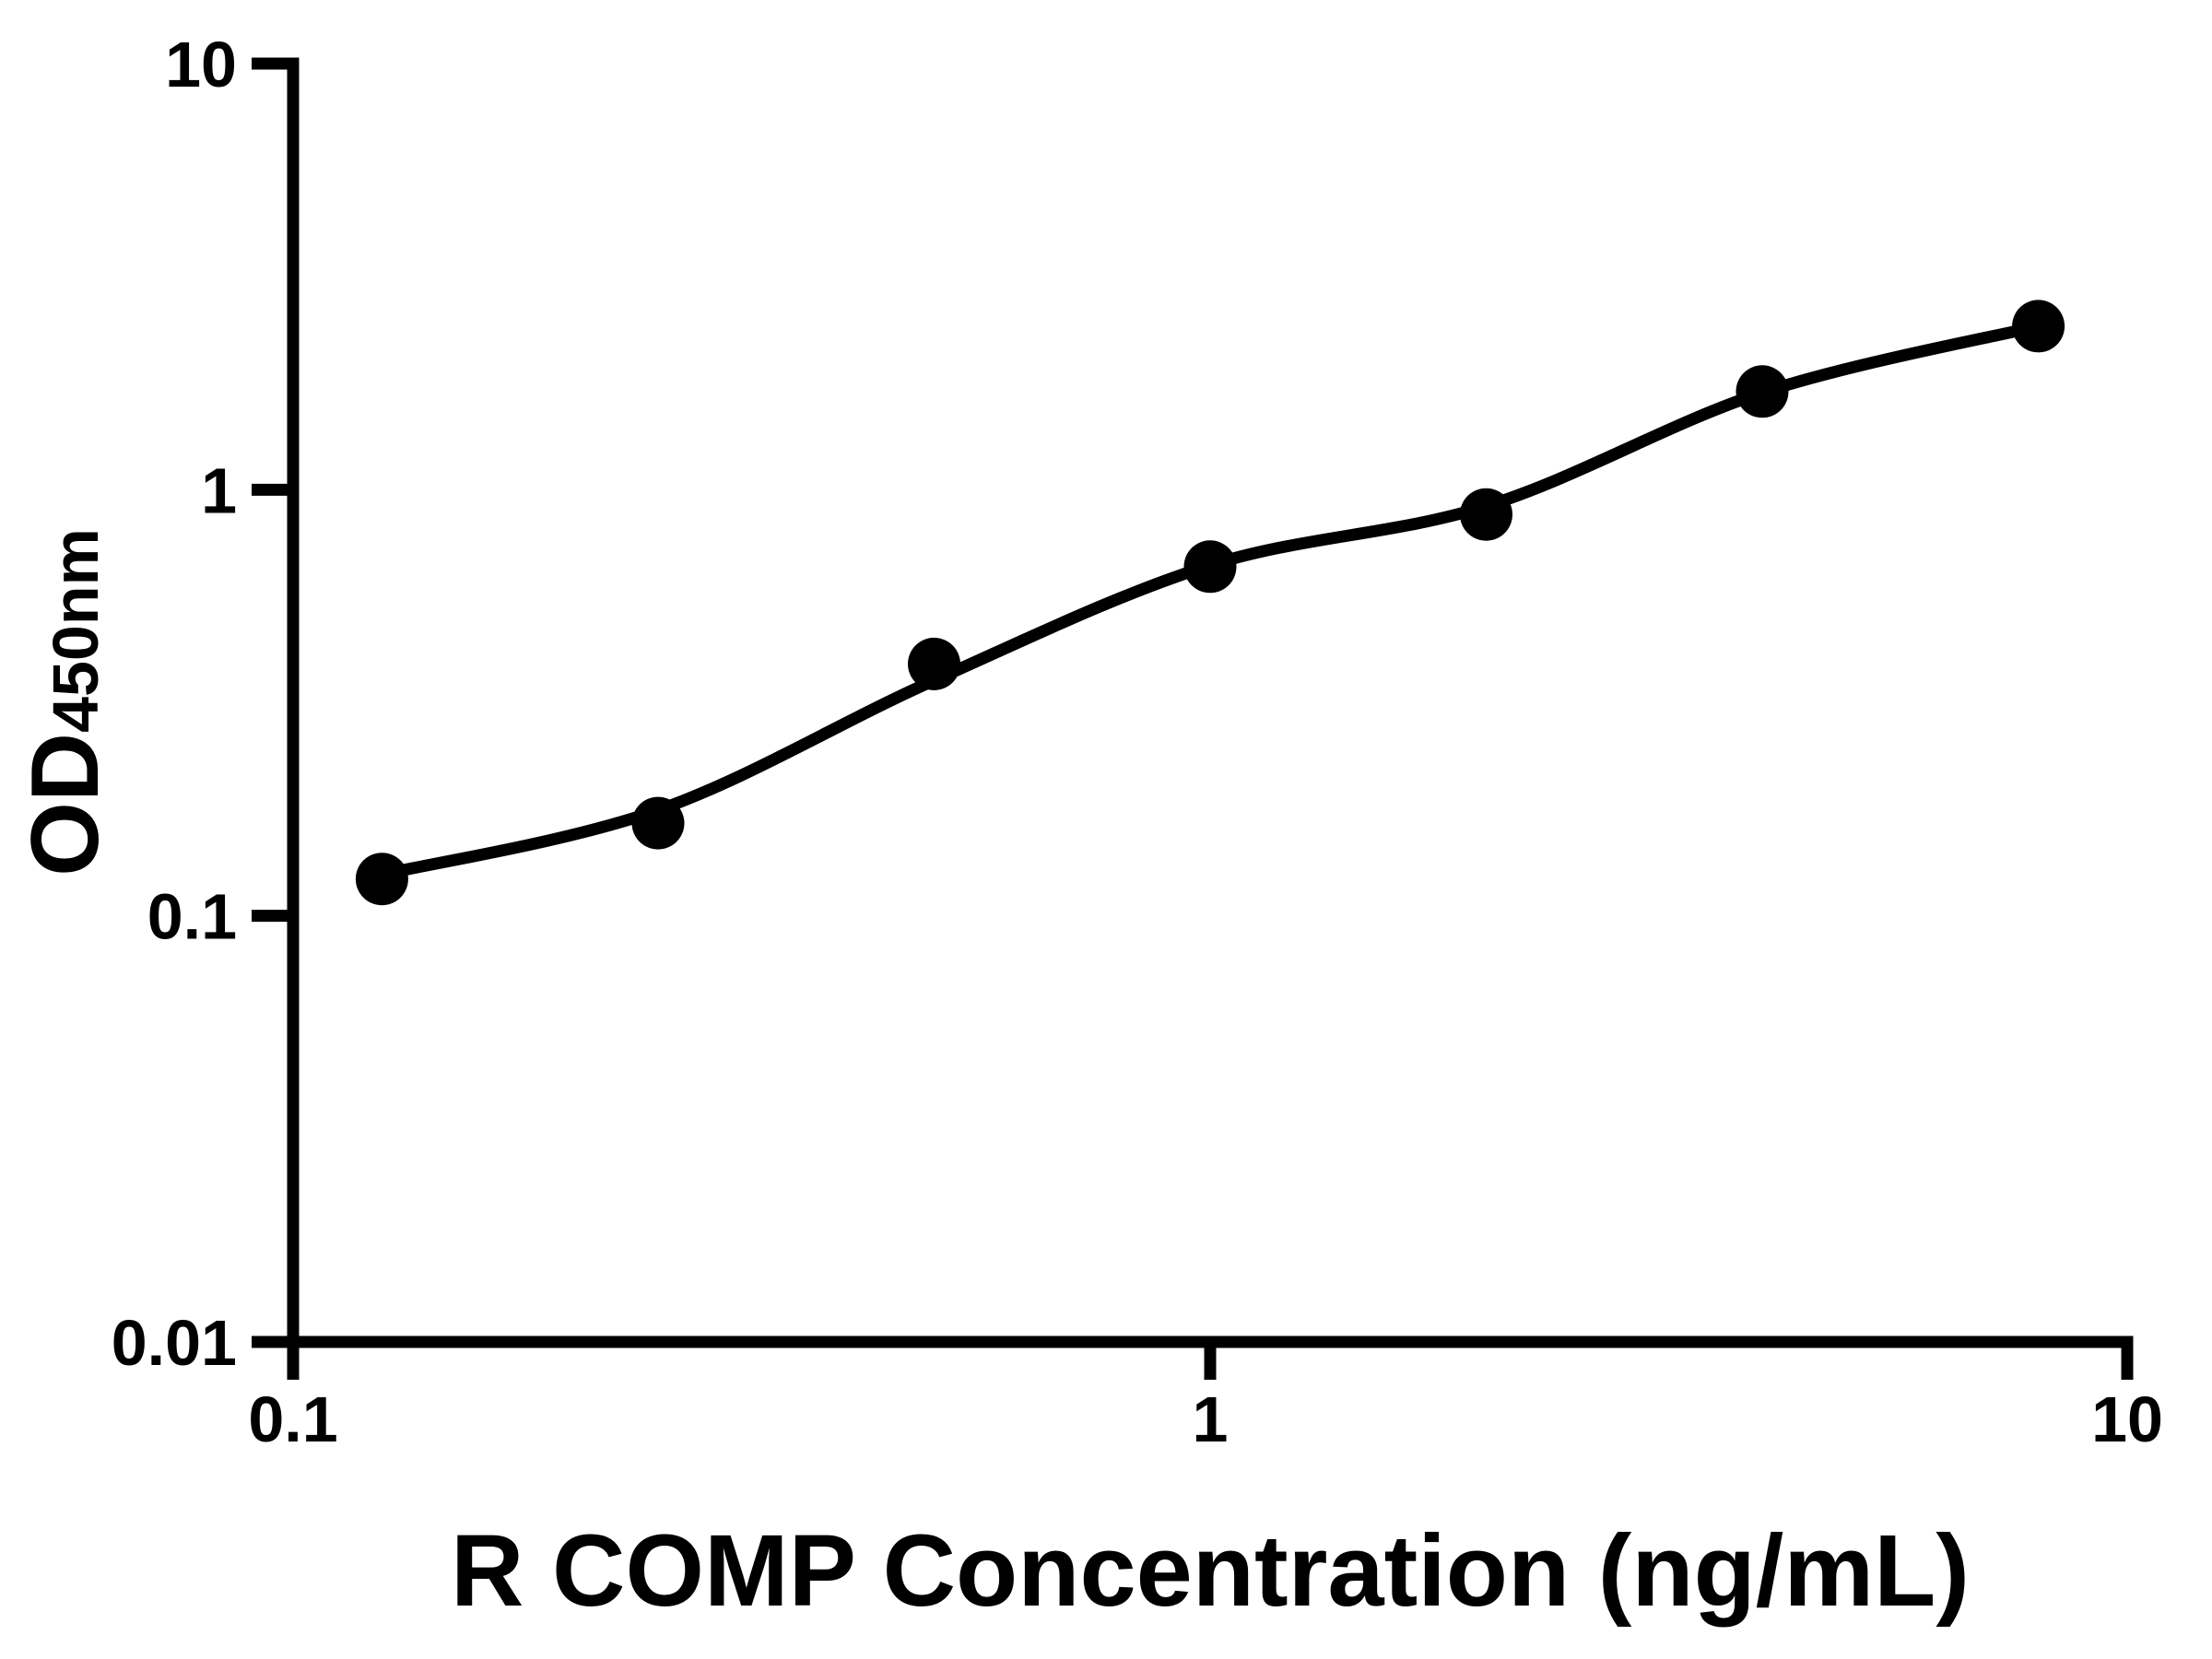  Describe the element at coordinates (65, 805) in the screenshot. I see `y-axis-title-main: OD` at that location.